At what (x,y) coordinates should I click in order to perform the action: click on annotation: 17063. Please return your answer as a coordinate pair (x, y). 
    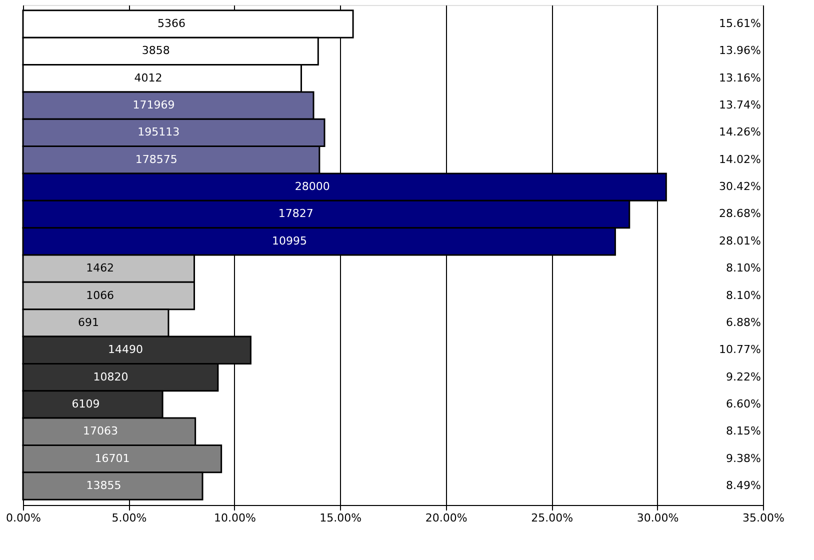
    Looking at the image, I should click on (100, 431).